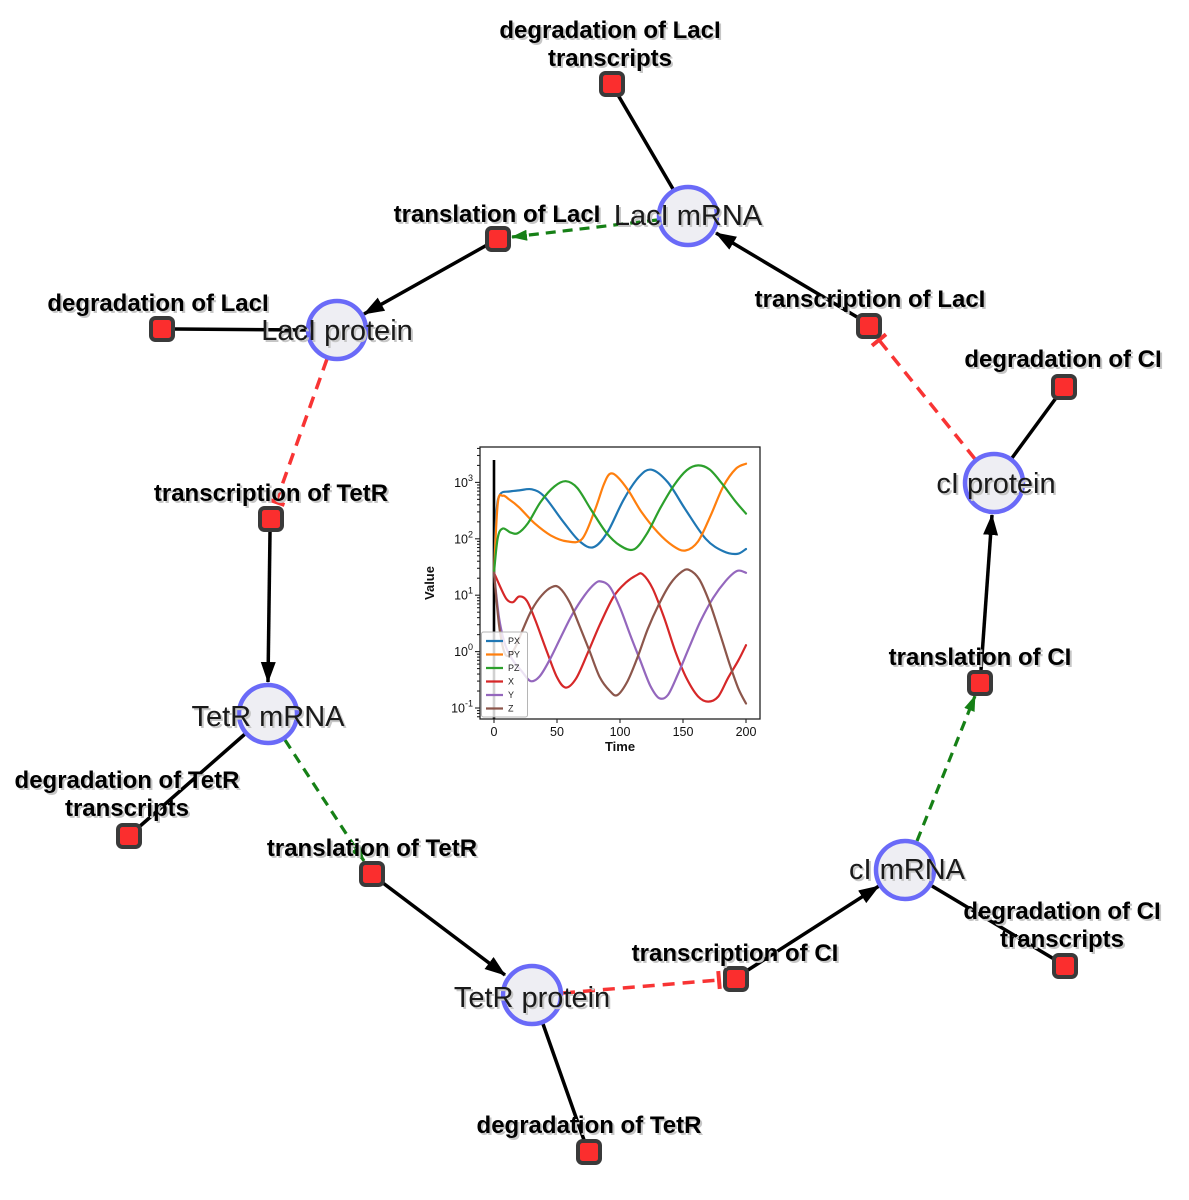  What do you see at coordinates (511, 709) in the screenshot?
I see `legend-label-Z: Z` at bounding box center [511, 709].